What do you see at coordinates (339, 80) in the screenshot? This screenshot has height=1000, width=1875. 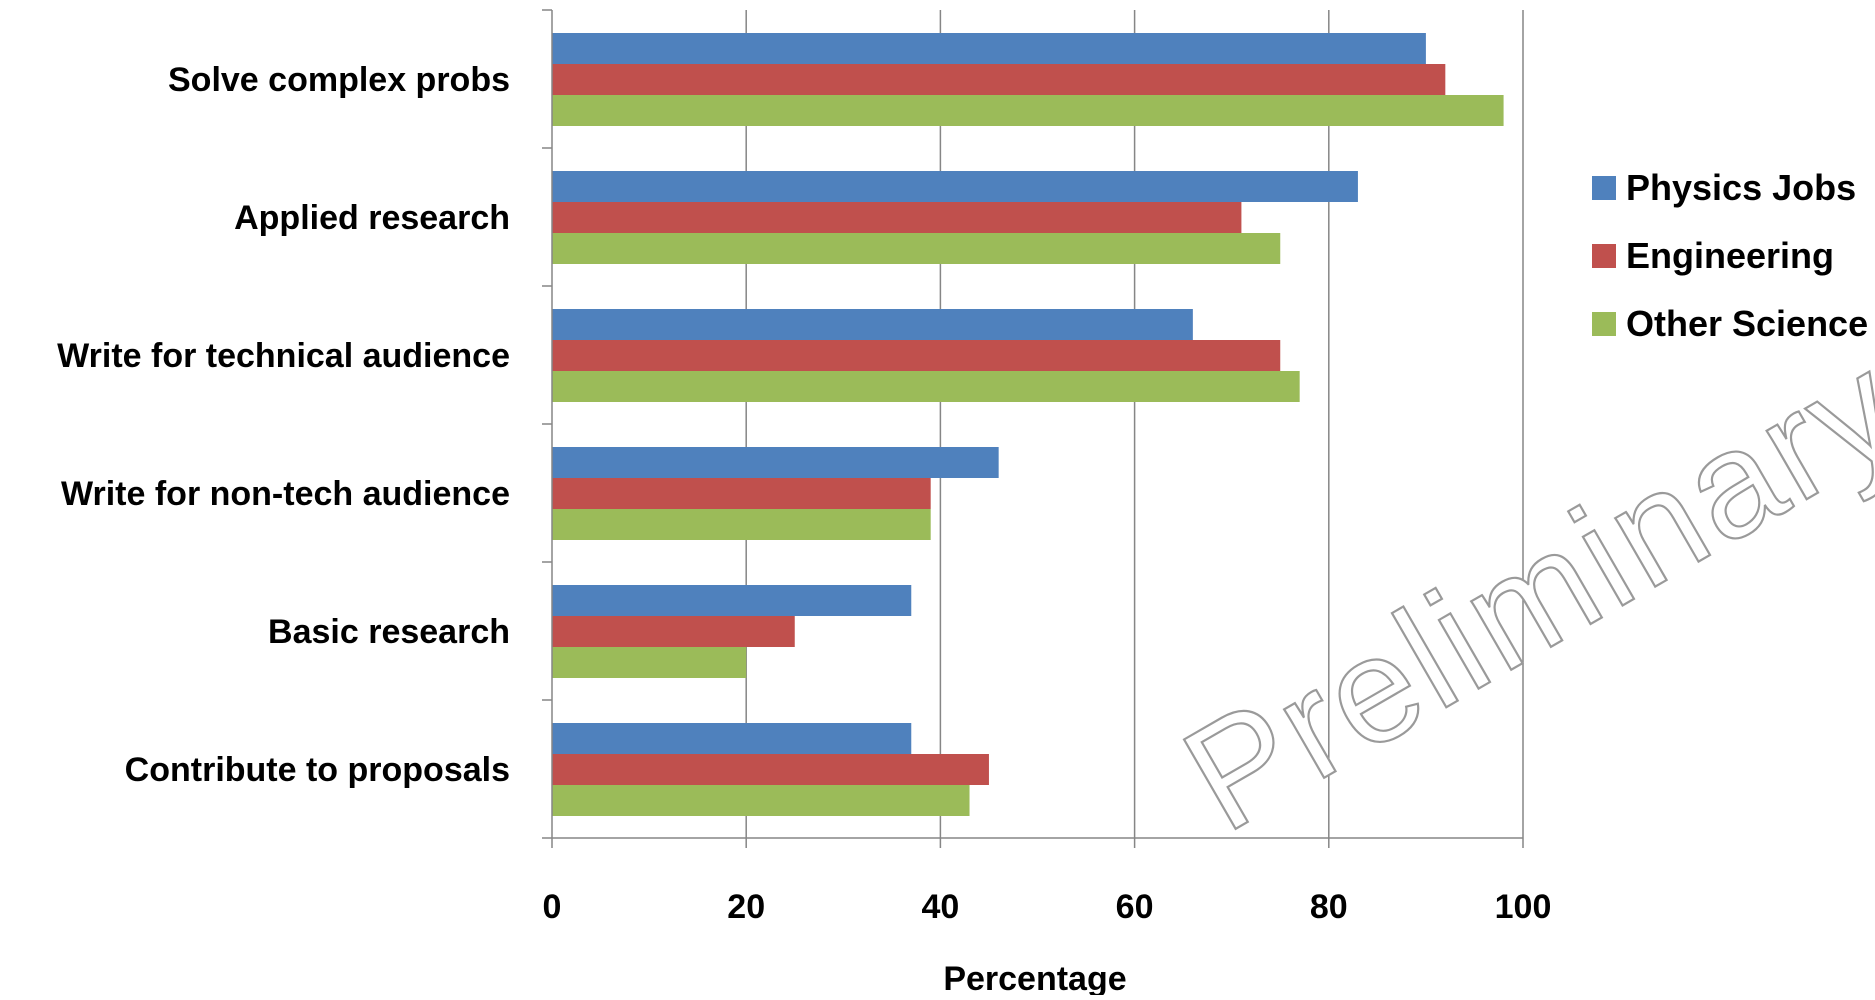 I see `category-label: Solve complex probs` at bounding box center [339, 80].